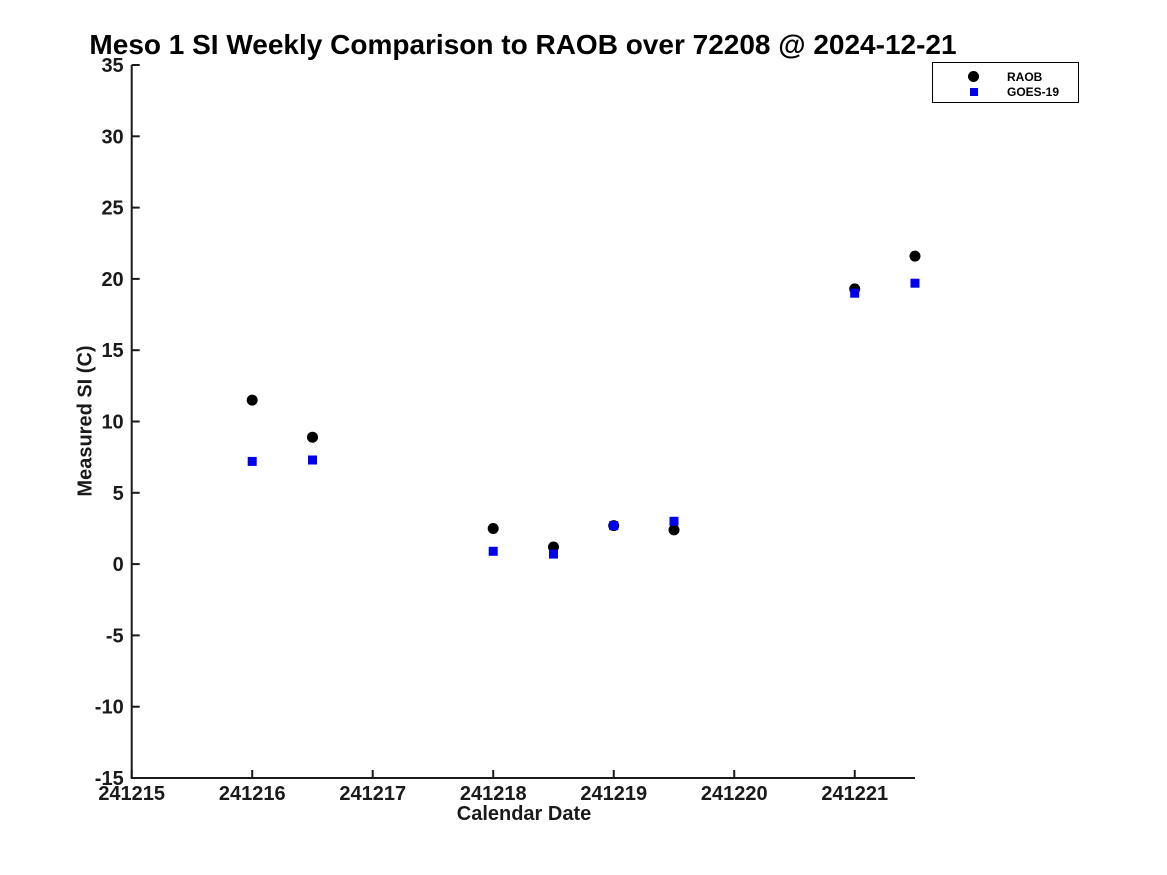 This screenshot has width=1167, height=875. What do you see at coordinates (1033, 91) in the screenshot?
I see `legend-label-goes-19: GOES-19` at bounding box center [1033, 91].